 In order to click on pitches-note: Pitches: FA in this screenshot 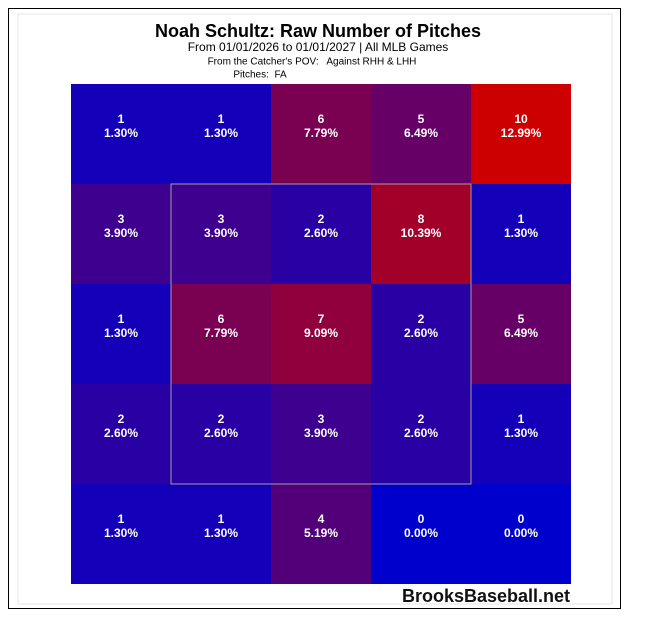, I will do `click(260, 75)`.